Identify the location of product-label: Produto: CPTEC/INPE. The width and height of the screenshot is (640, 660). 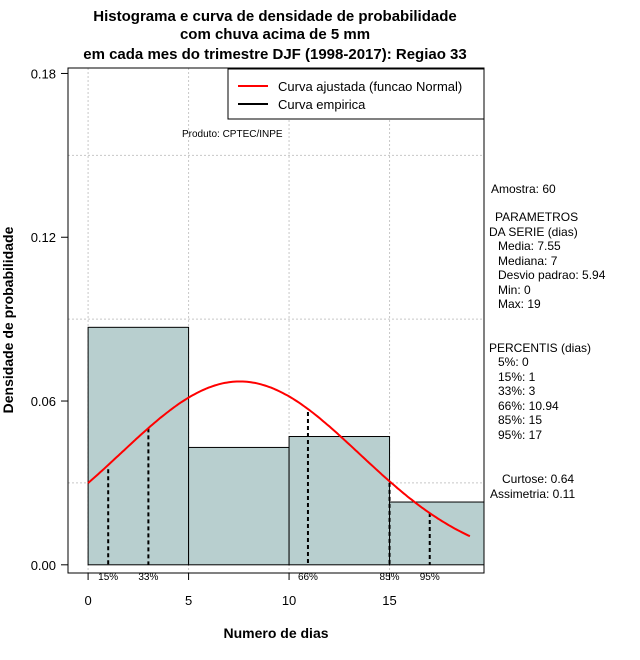
(232, 134).